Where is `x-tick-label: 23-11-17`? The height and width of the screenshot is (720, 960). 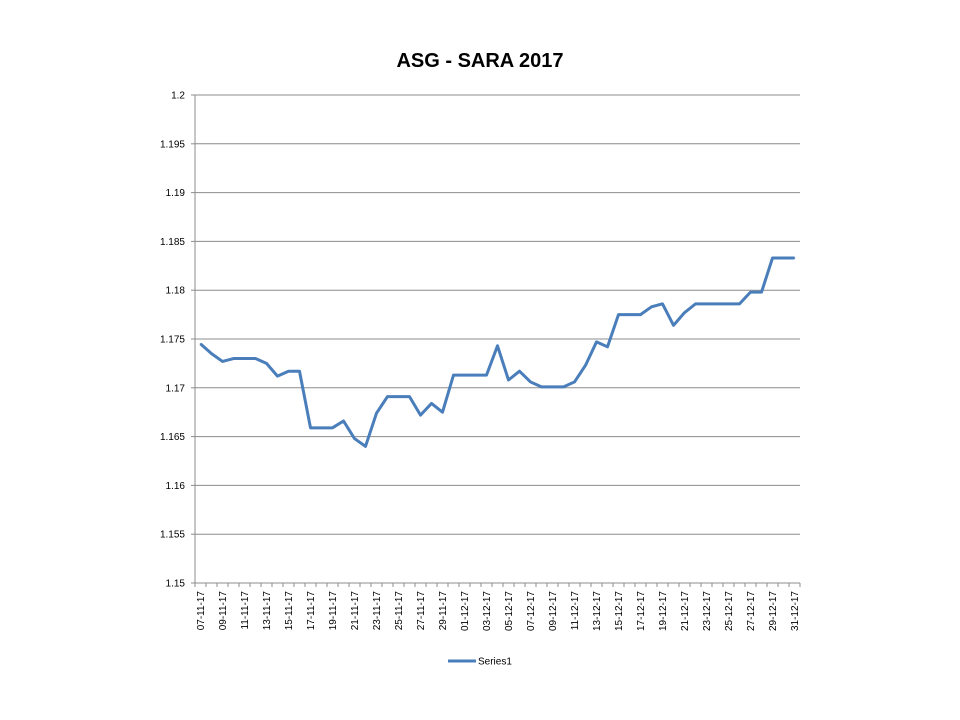 x-tick-label: 23-11-17 is located at coordinates (377, 611).